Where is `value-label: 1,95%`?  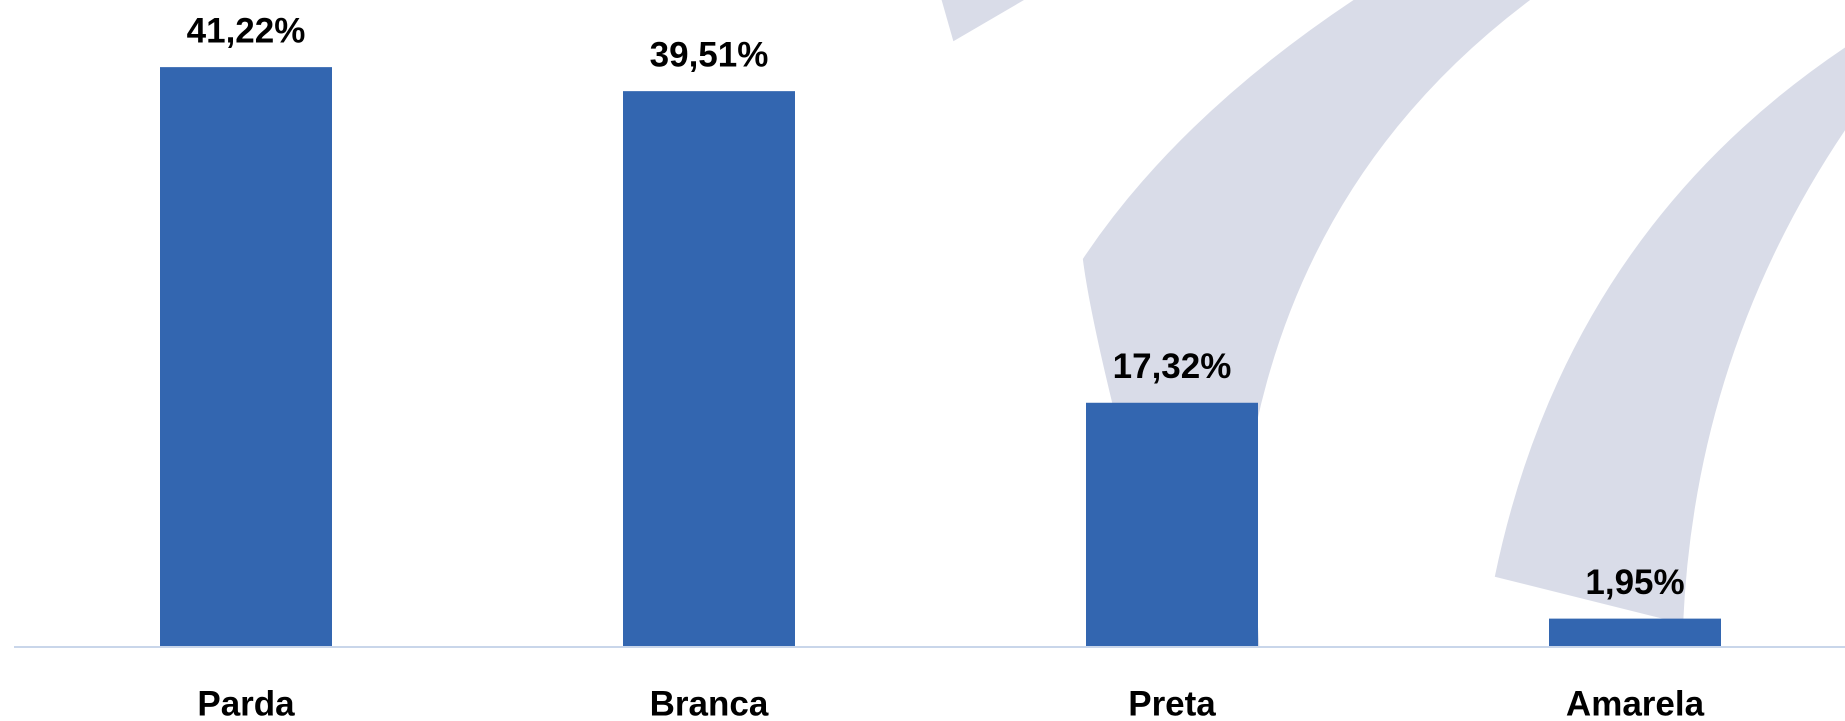 value-label: 1,95% is located at coordinates (1634, 582).